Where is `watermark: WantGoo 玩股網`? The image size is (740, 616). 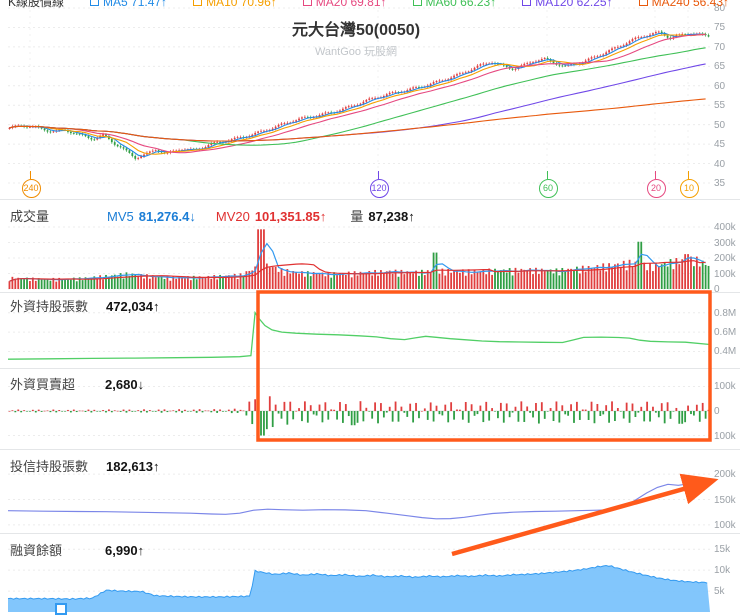
watermark: WantGoo 玩股網 is located at coordinates (356, 52).